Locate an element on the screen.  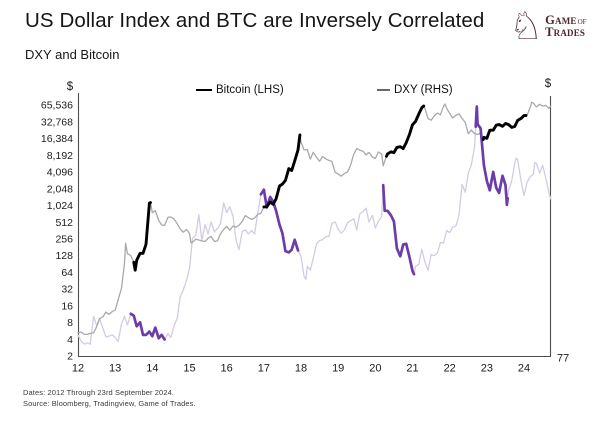
legend-item-dxy: DXY (RHS) is located at coordinates (415, 90).